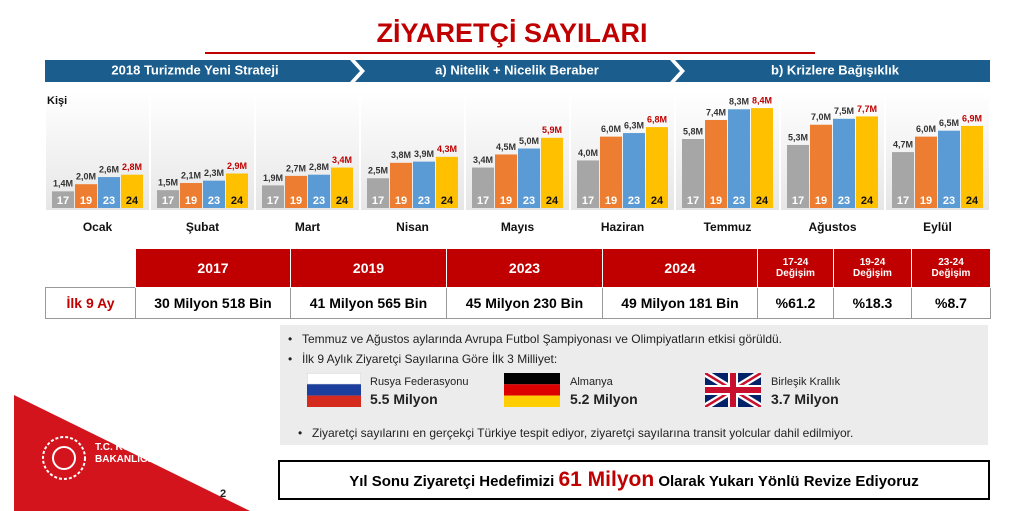 The height and width of the screenshot is (511, 1024). I want to click on banner-text: Olarak Yukarı Yönlü Revize Ediyoruz, so click(786, 481).